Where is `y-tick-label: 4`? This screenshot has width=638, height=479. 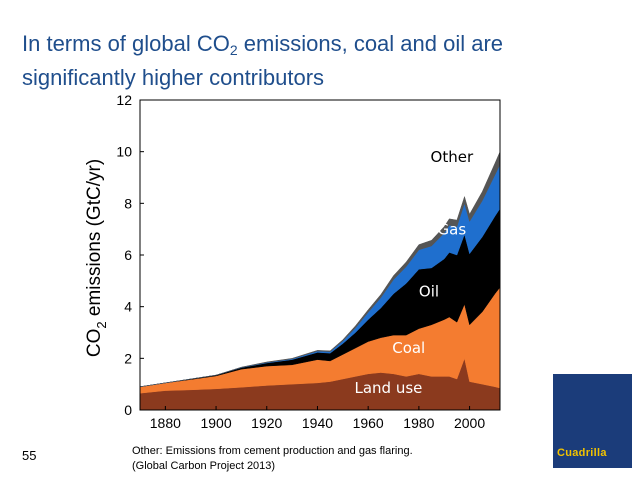
y-tick-label: 4 is located at coordinates (128, 307).